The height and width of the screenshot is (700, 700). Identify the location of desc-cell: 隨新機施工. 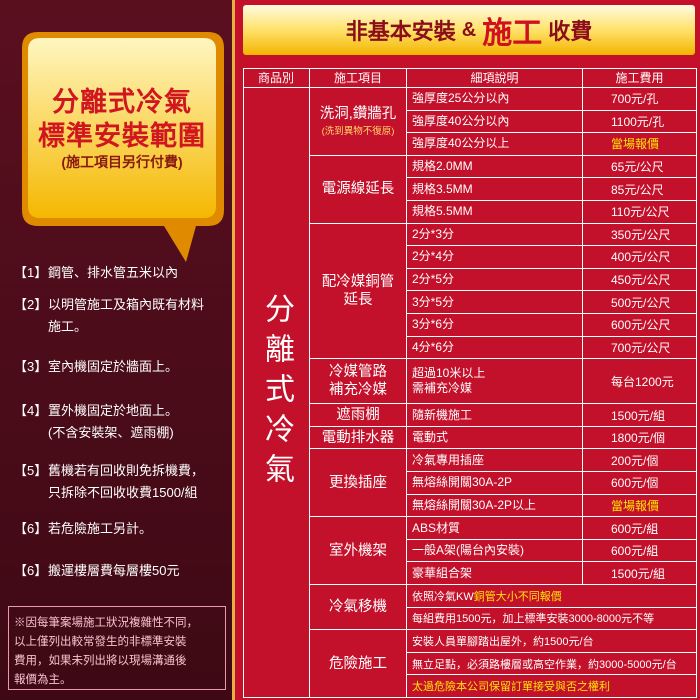
(495, 415).